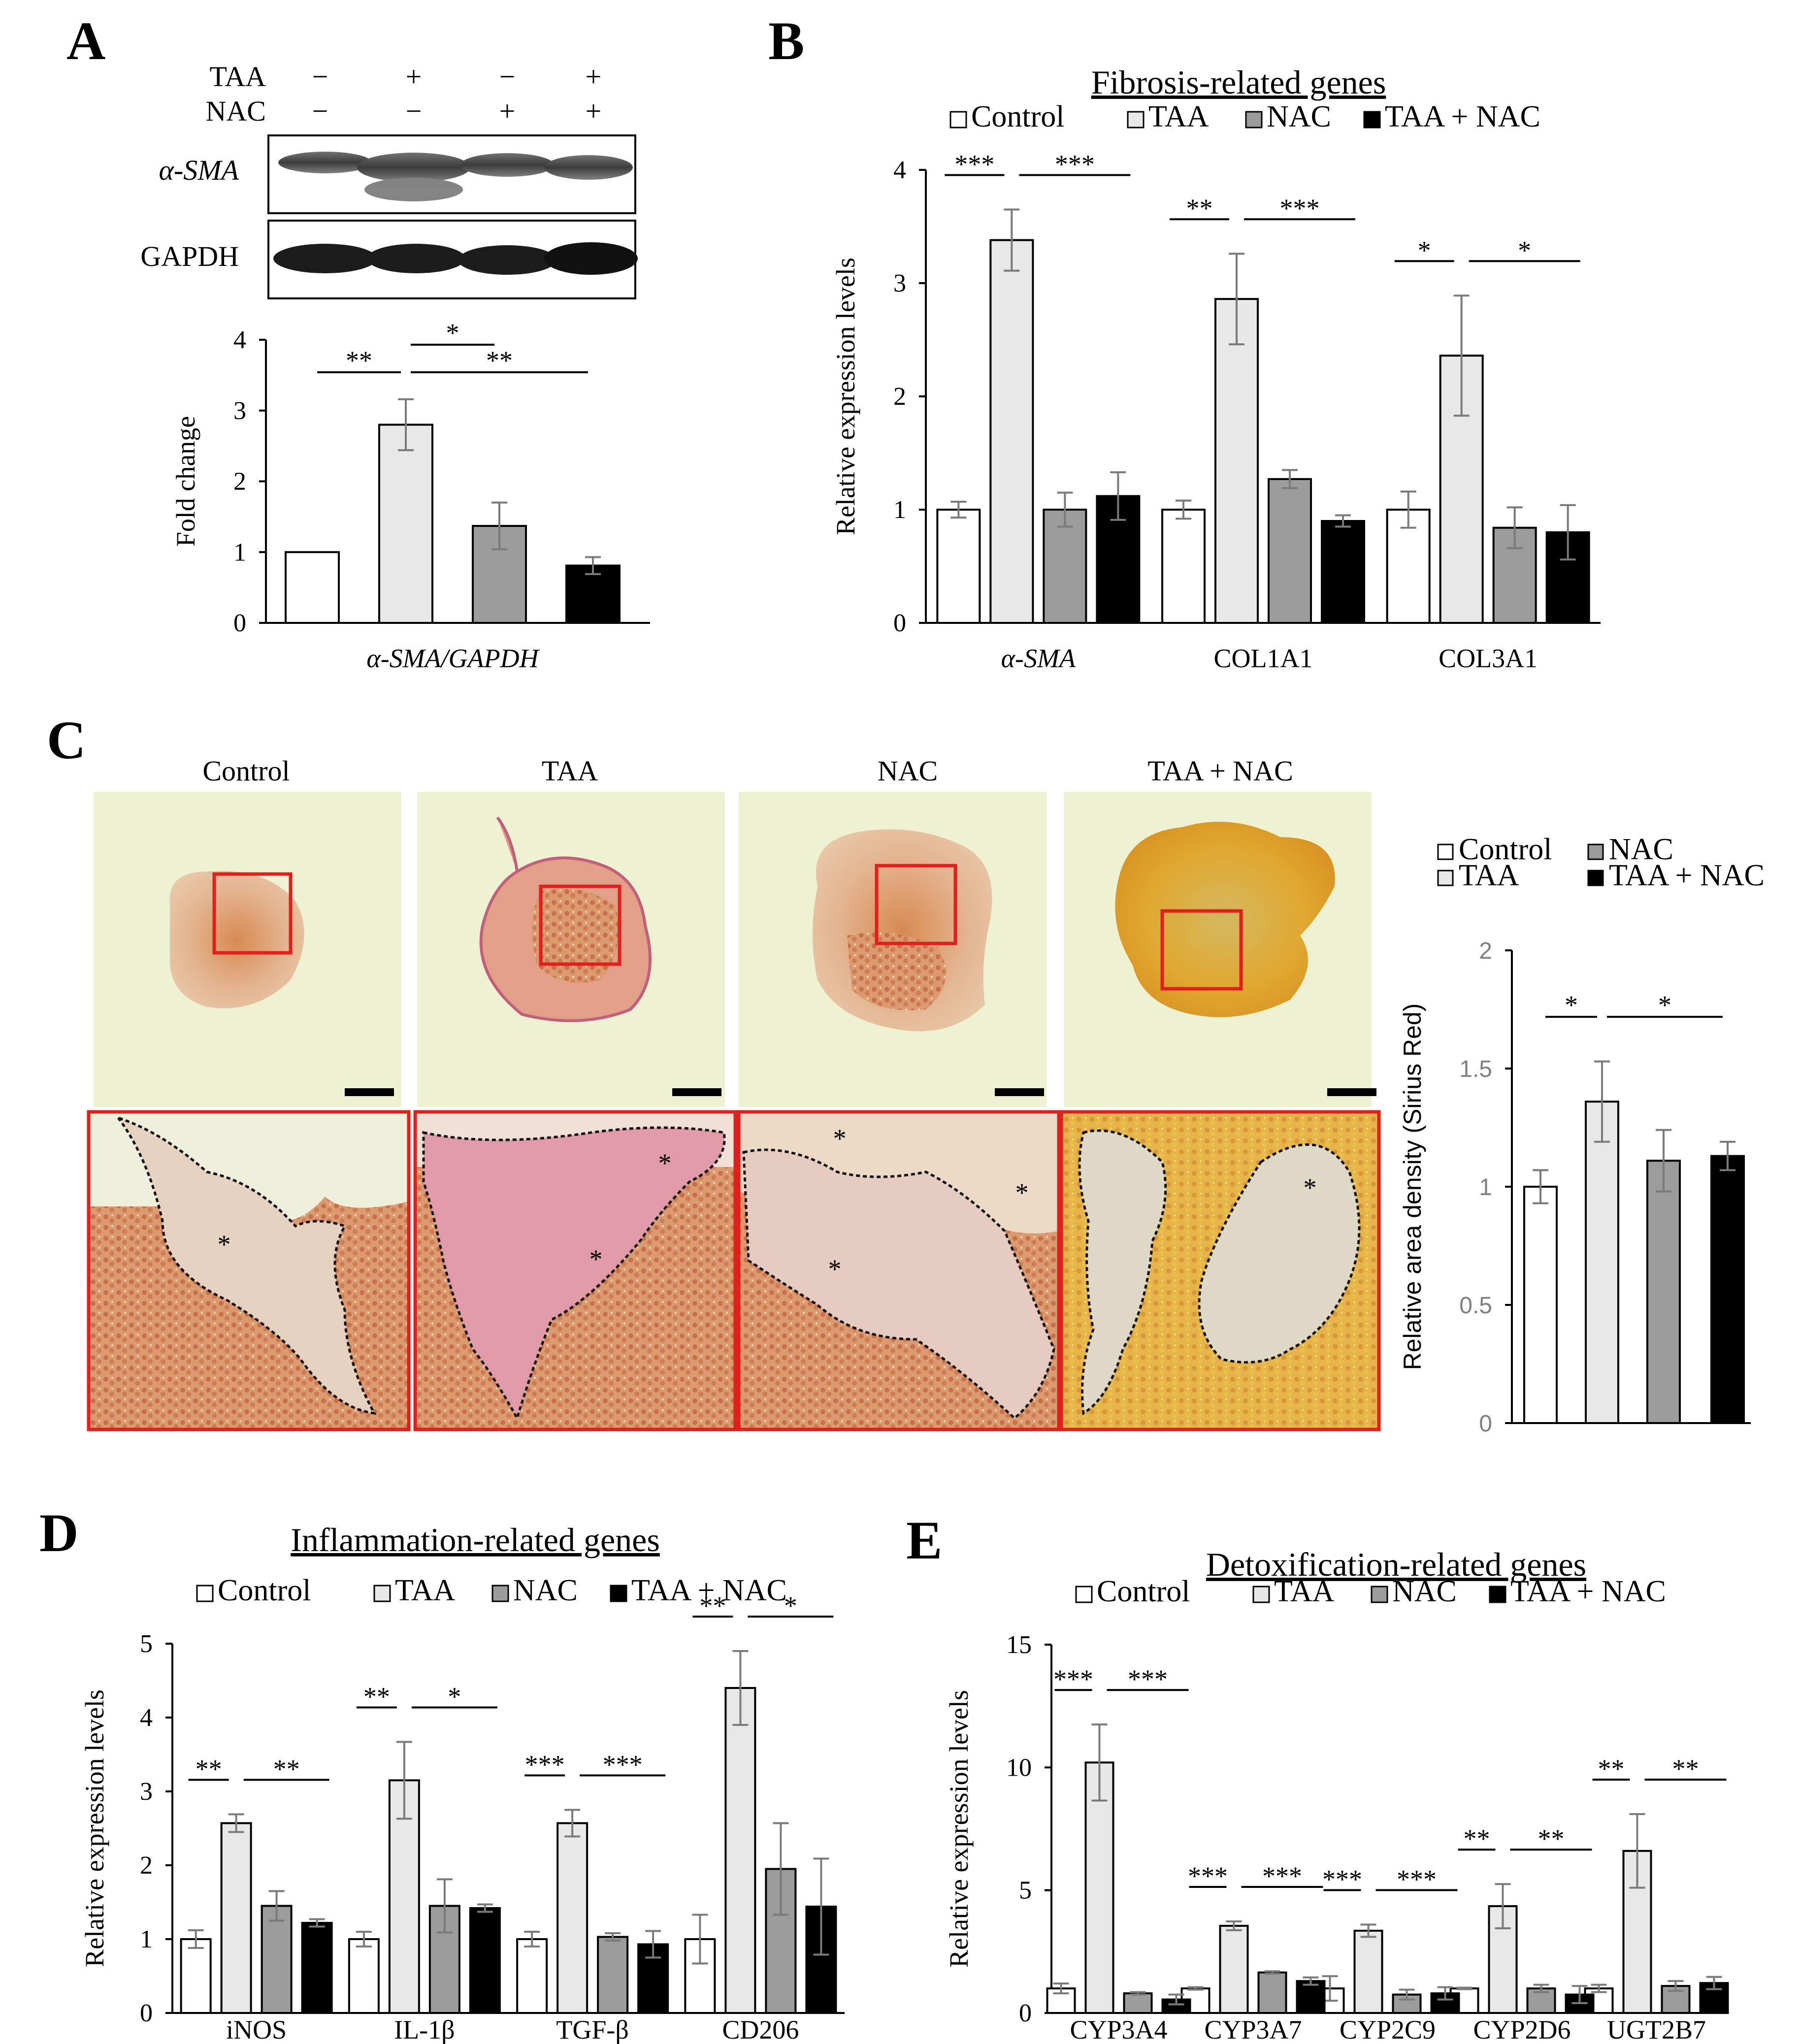  I want to click on band-label-gapdh: GAPDH, so click(189, 256).